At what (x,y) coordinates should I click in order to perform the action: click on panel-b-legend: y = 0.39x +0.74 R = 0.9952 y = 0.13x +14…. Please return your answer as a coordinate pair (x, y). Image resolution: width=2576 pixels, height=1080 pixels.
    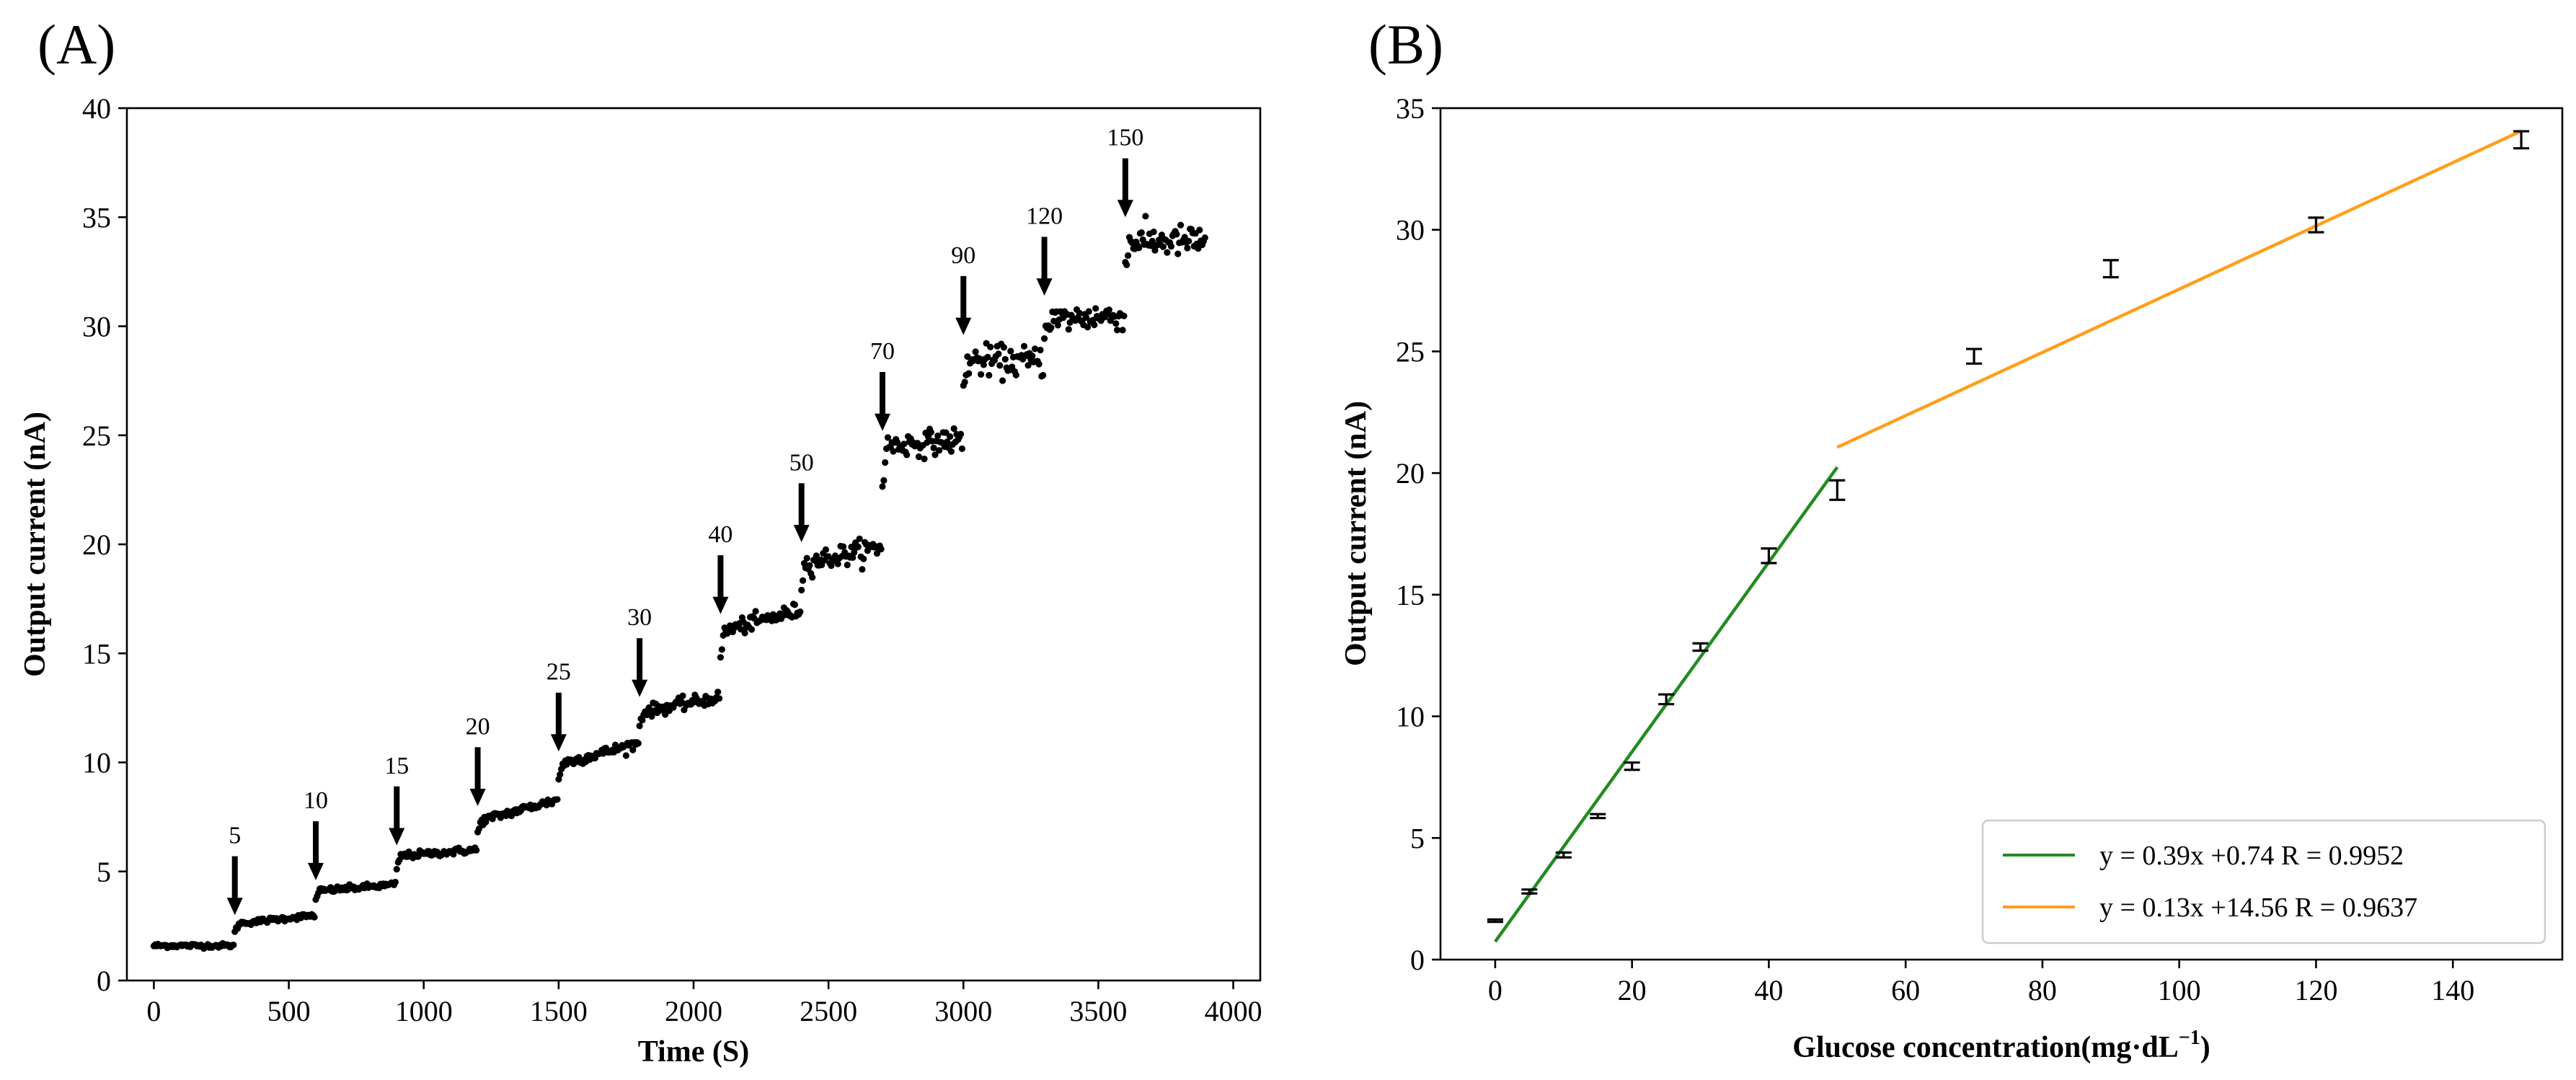
    Looking at the image, I should click on (2263, 881).